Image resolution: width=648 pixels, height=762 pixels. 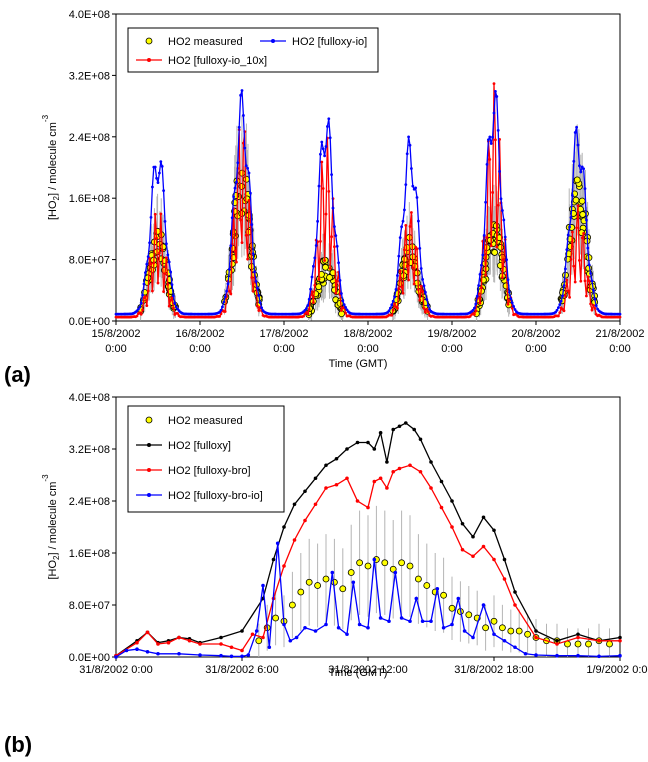 What do you see at coordinates (536, 334) in the screenshot?
I see `x-tick-label: 20/8/2002` at bounding box center [536, 334].